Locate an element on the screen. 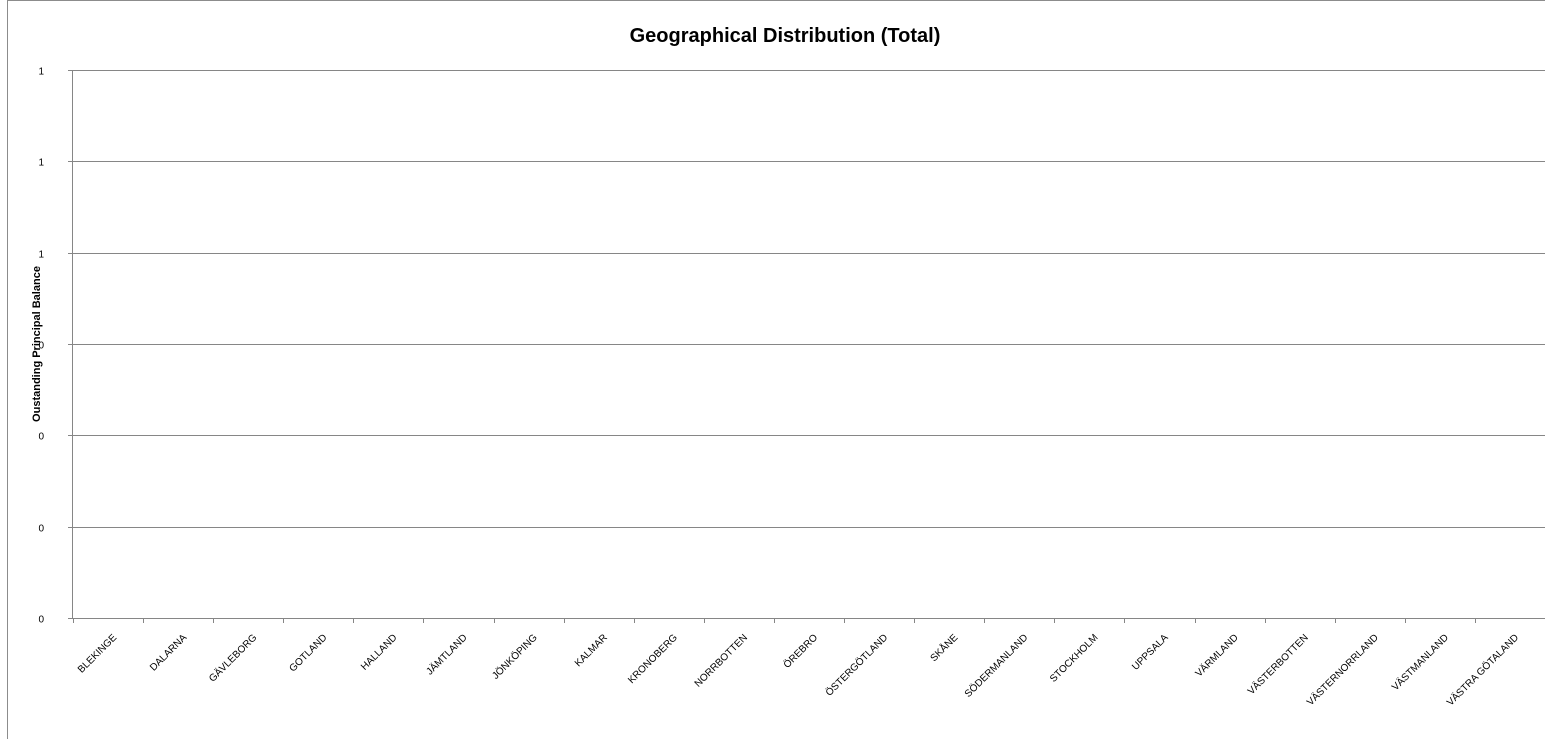 The width and height of the screenshot is (1545, 739). x-tick-label: ÖSTERGÖTLAND is located at coordinates (856, 665).